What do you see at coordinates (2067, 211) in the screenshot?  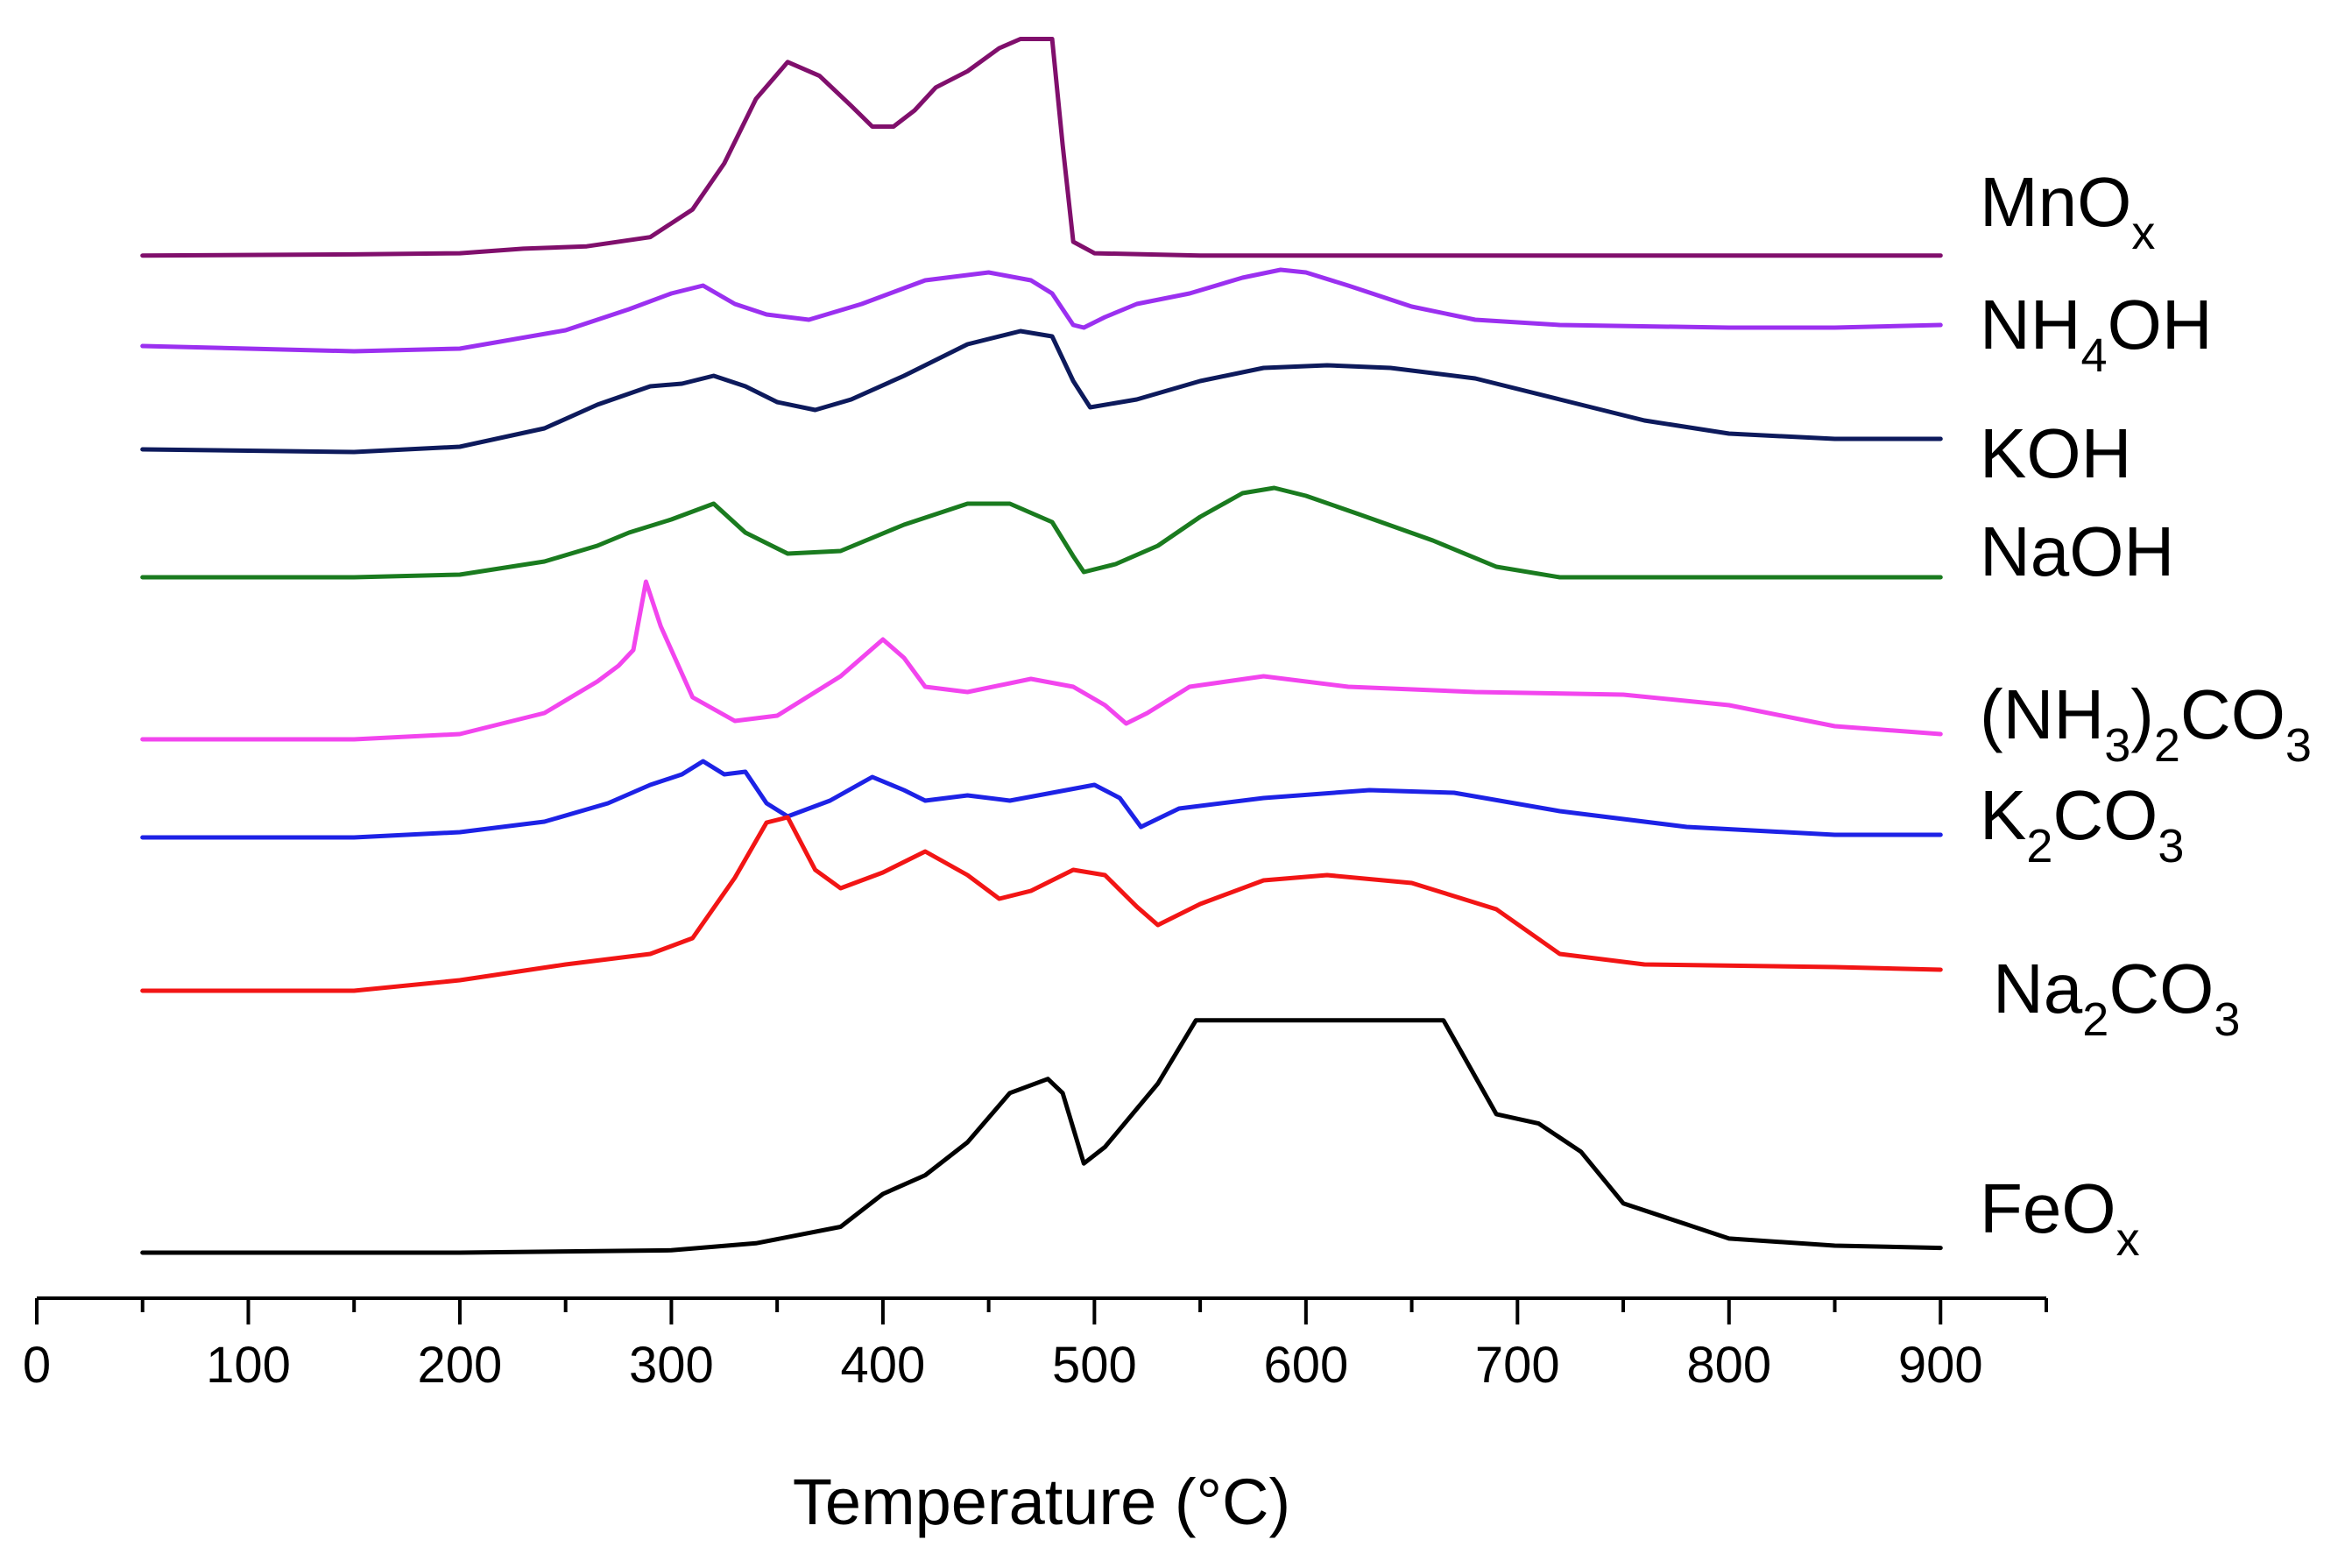 I see `series-label: MnOx` at bounding box center [2067, 211].